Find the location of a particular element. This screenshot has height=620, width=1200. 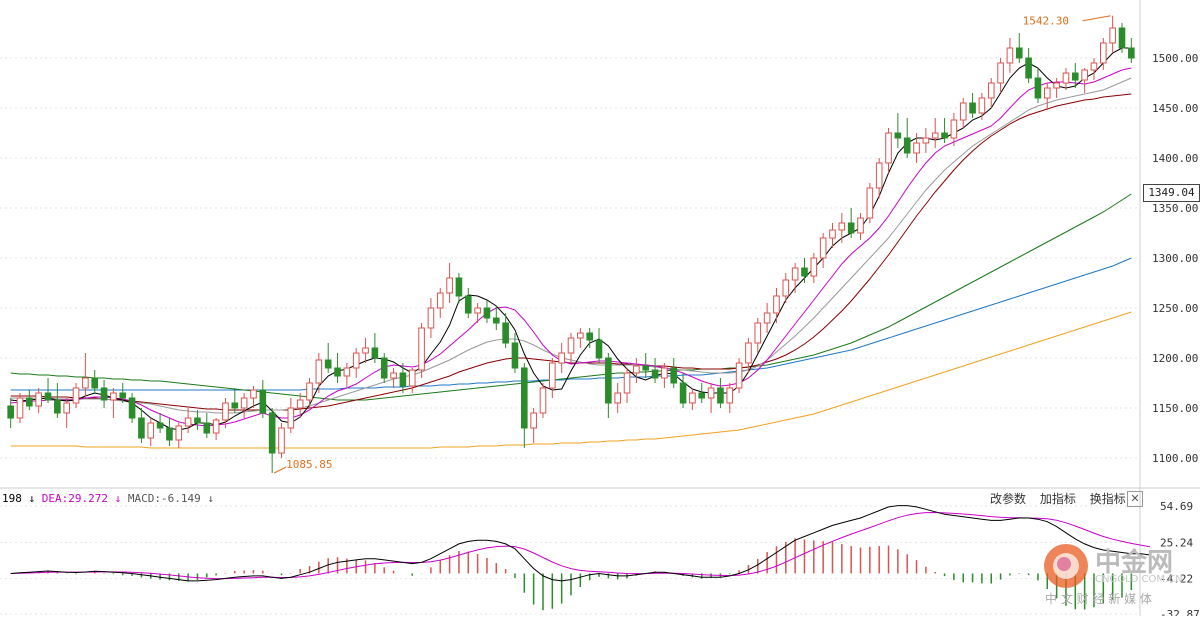

price-tick-label: 1300.00 is located at coordinates (1175, 258).